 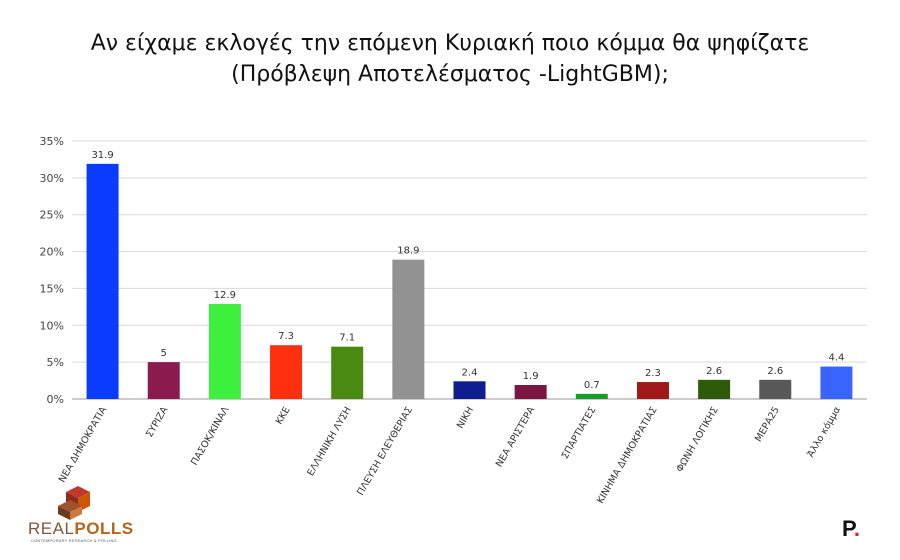 I want to click on x-tick-label: ΚΙΝΗΜΑ ΔΗΜΟΚΡΑΤΙΑΣ, so click(x=627, y=455).